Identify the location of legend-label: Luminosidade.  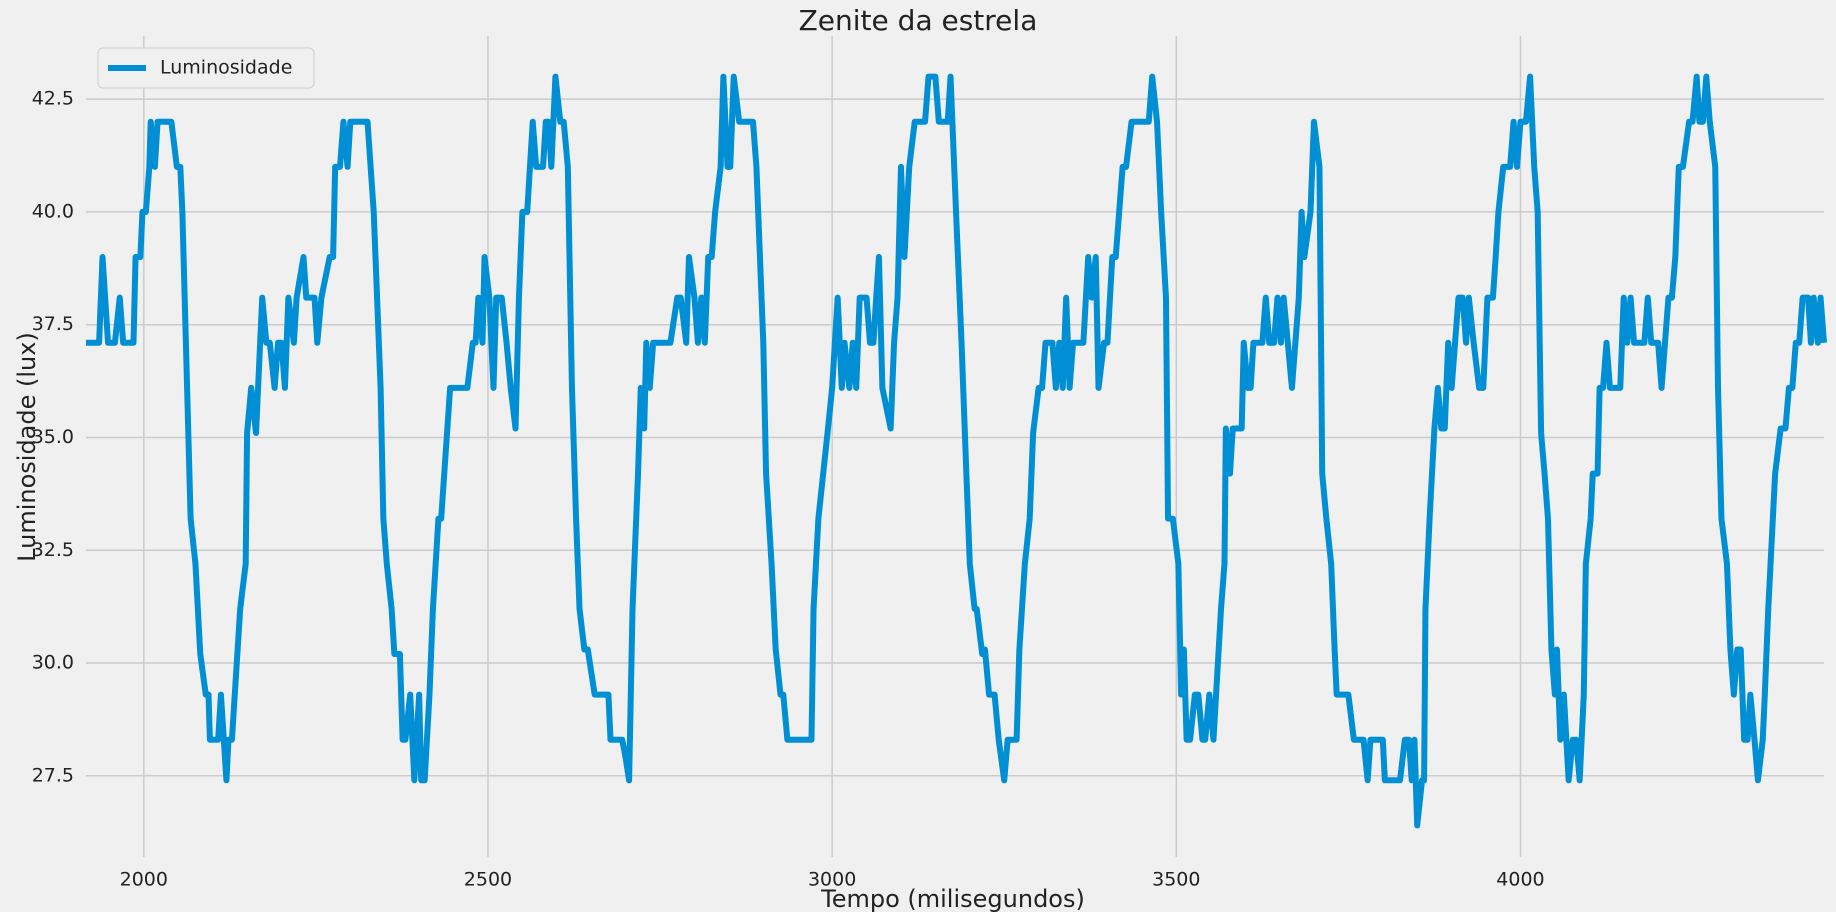
(226, 68).